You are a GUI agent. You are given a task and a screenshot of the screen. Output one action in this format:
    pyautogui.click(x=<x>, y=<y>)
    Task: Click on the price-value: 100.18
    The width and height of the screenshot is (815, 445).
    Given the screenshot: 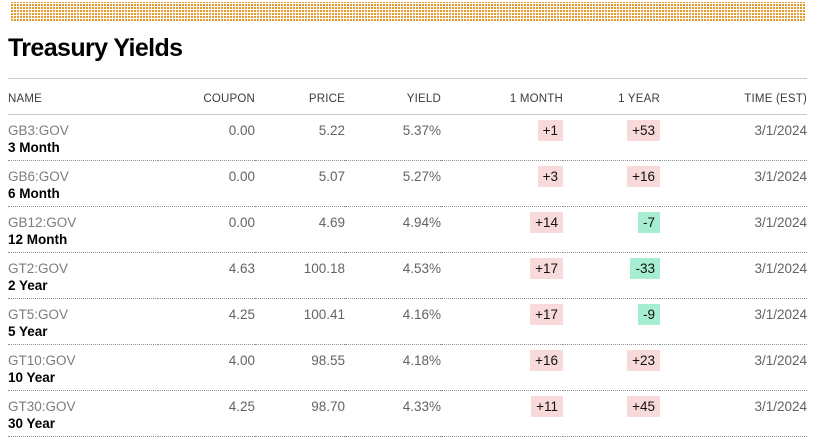 What is the action you would take?
    pyautogui.click(x=300, y=275)
    